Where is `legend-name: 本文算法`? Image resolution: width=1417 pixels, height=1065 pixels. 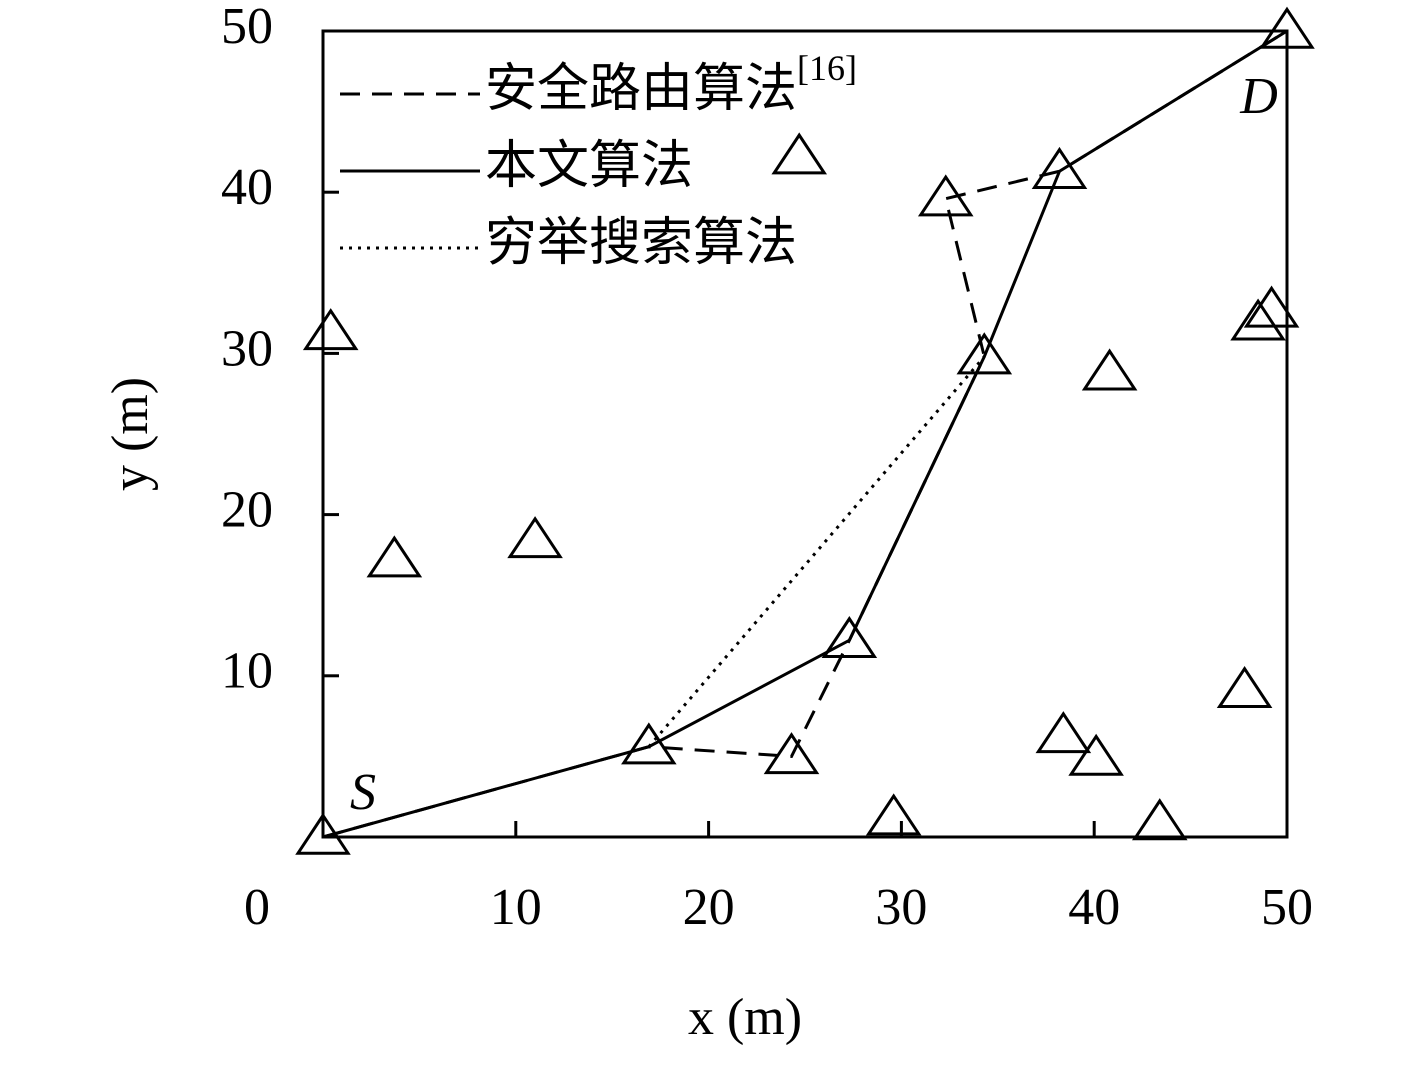 legend-name: 本文算法 is located at coordinates (589, 166).